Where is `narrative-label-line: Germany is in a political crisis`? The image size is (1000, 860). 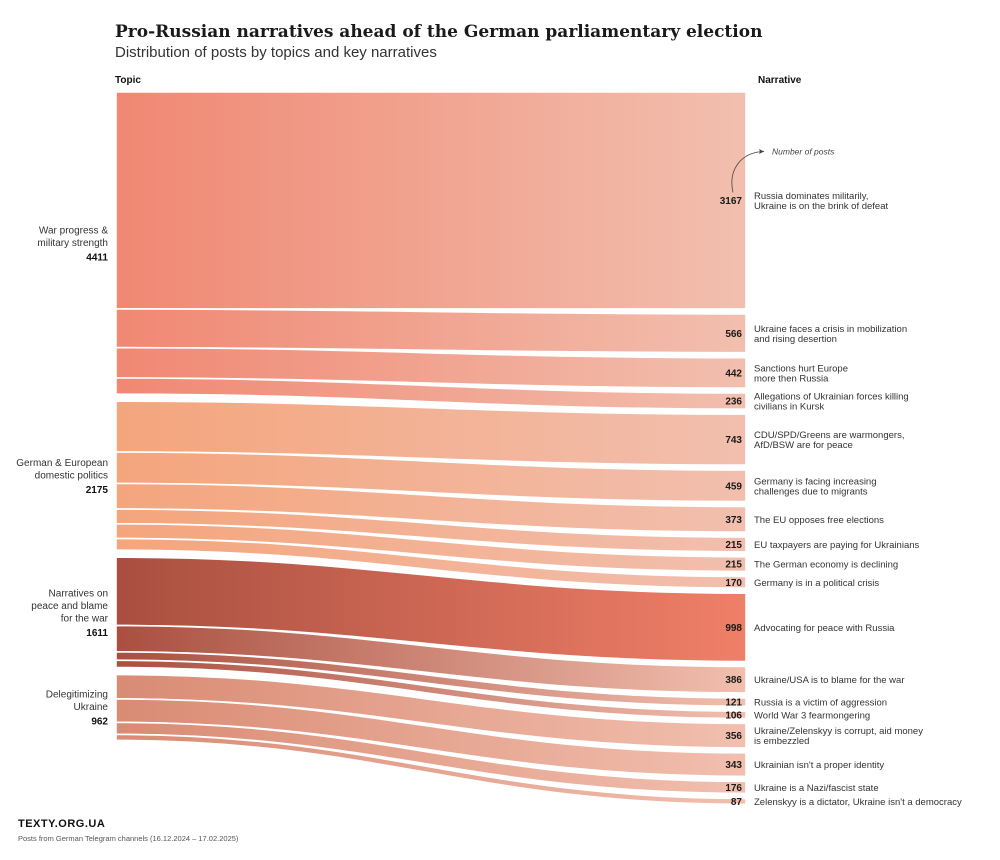 narrative-label-line: Germany is in a political crisis is located at coordinates (816, 583).